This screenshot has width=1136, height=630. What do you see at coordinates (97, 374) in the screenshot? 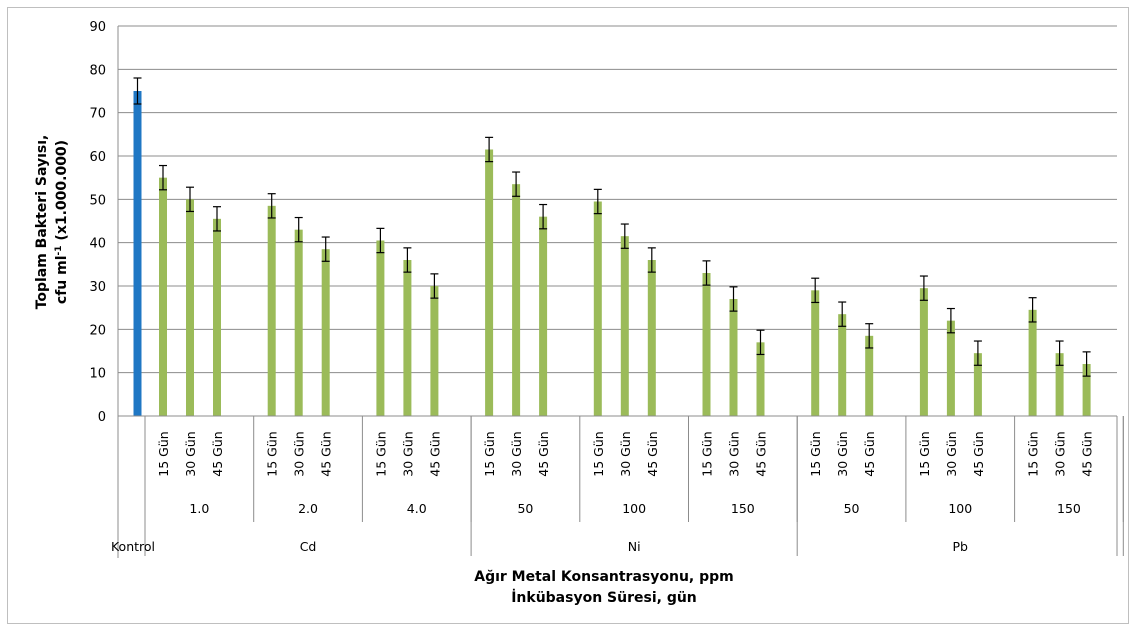
I see `y-tick-label: 10` at bounding box center [97, 374].